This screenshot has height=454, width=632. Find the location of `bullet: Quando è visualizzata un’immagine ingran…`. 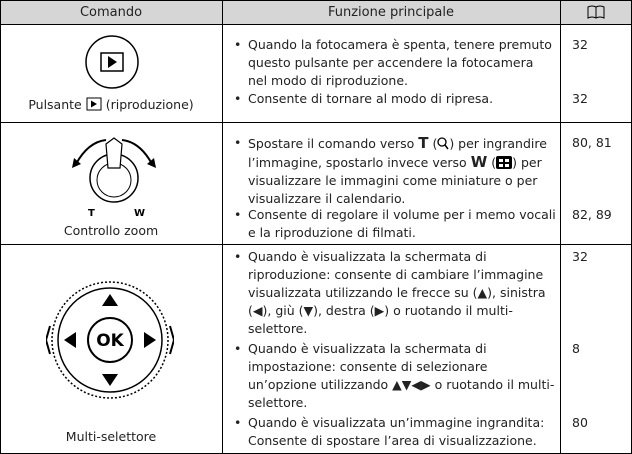

bullet: Quando è visualizzata un’immagine ingran… is located at coordinates (395, 432).